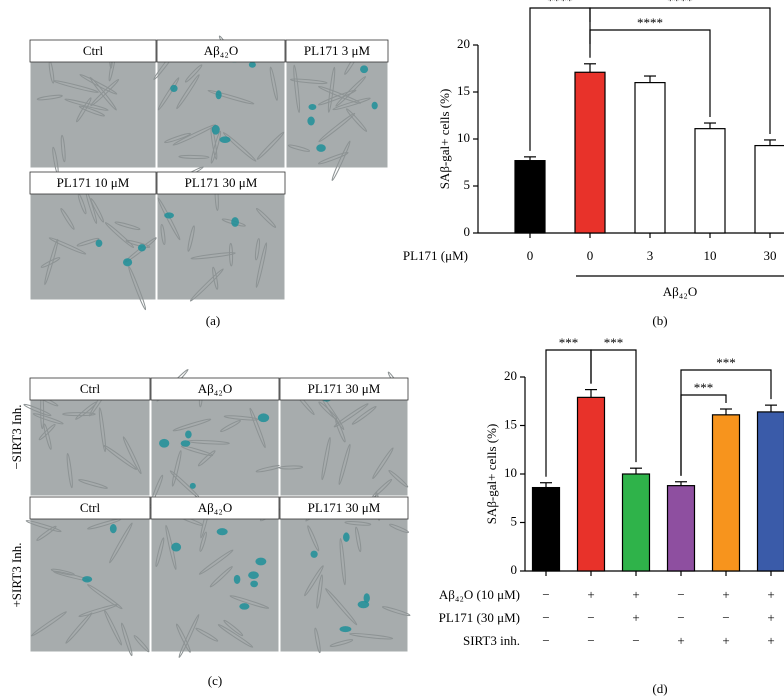 The width and height of the screenshot is (784, 700). Describe the element at coordinates (530, 255) in the screenshot. I see `x-tick-label: 0` at that location.